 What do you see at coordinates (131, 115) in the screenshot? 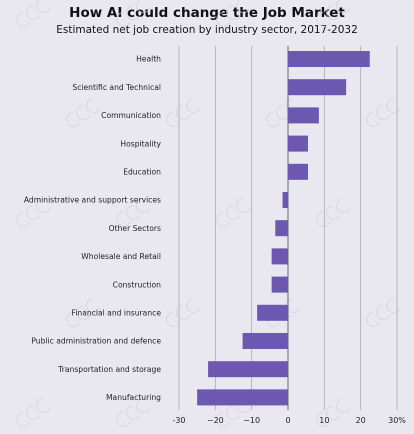
I see `category-label: Communication` at bounding box center [131, 115].